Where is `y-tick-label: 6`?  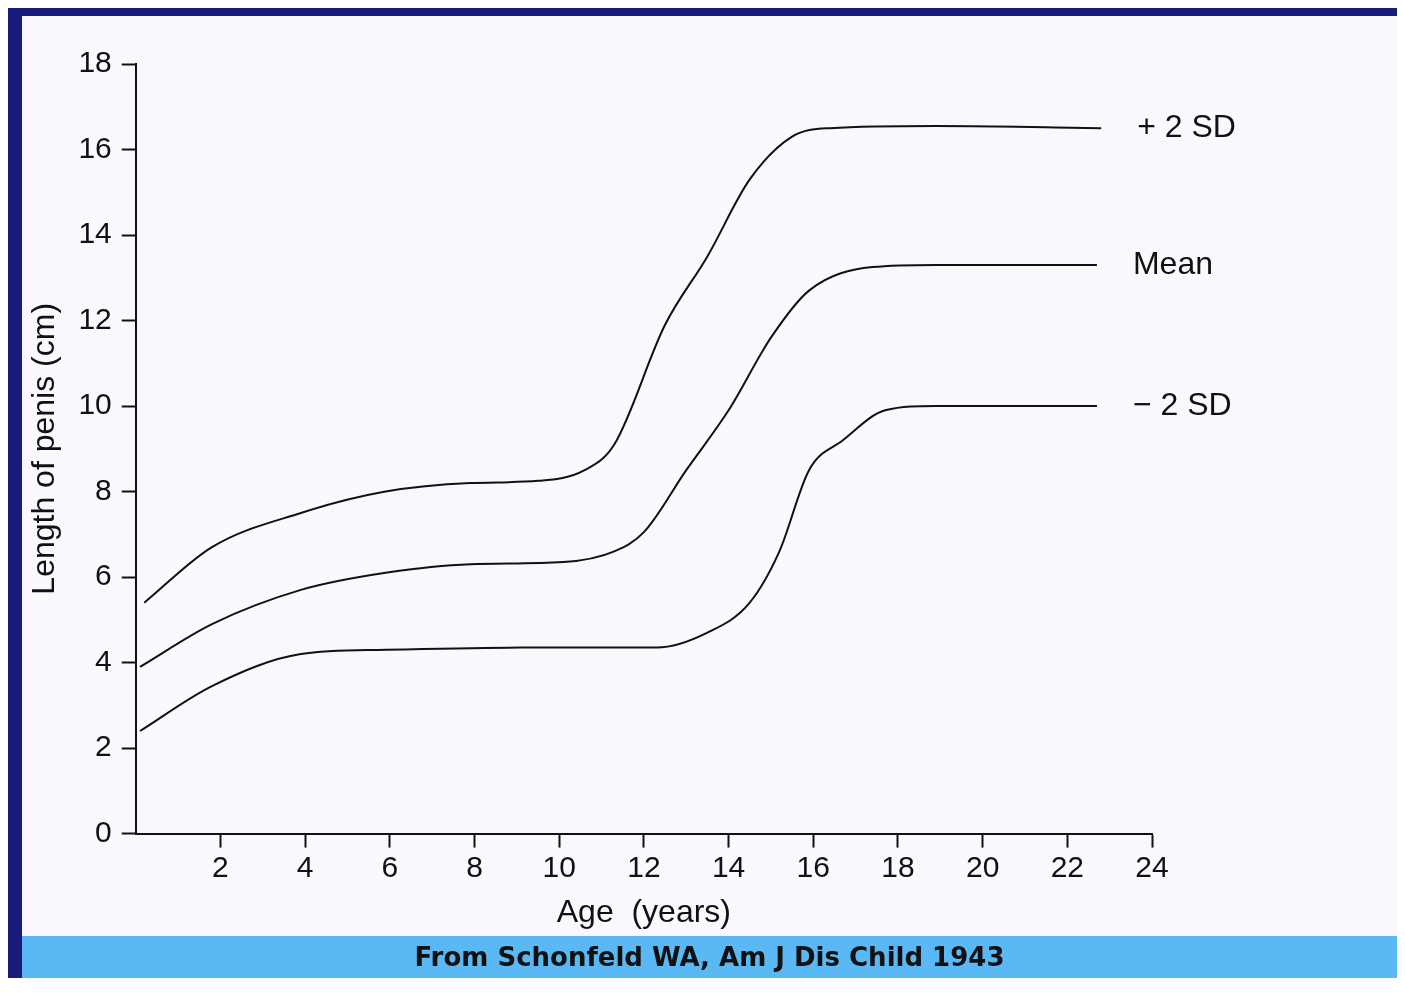 y-tick-label: 6 is located at coordinates (103, 575).